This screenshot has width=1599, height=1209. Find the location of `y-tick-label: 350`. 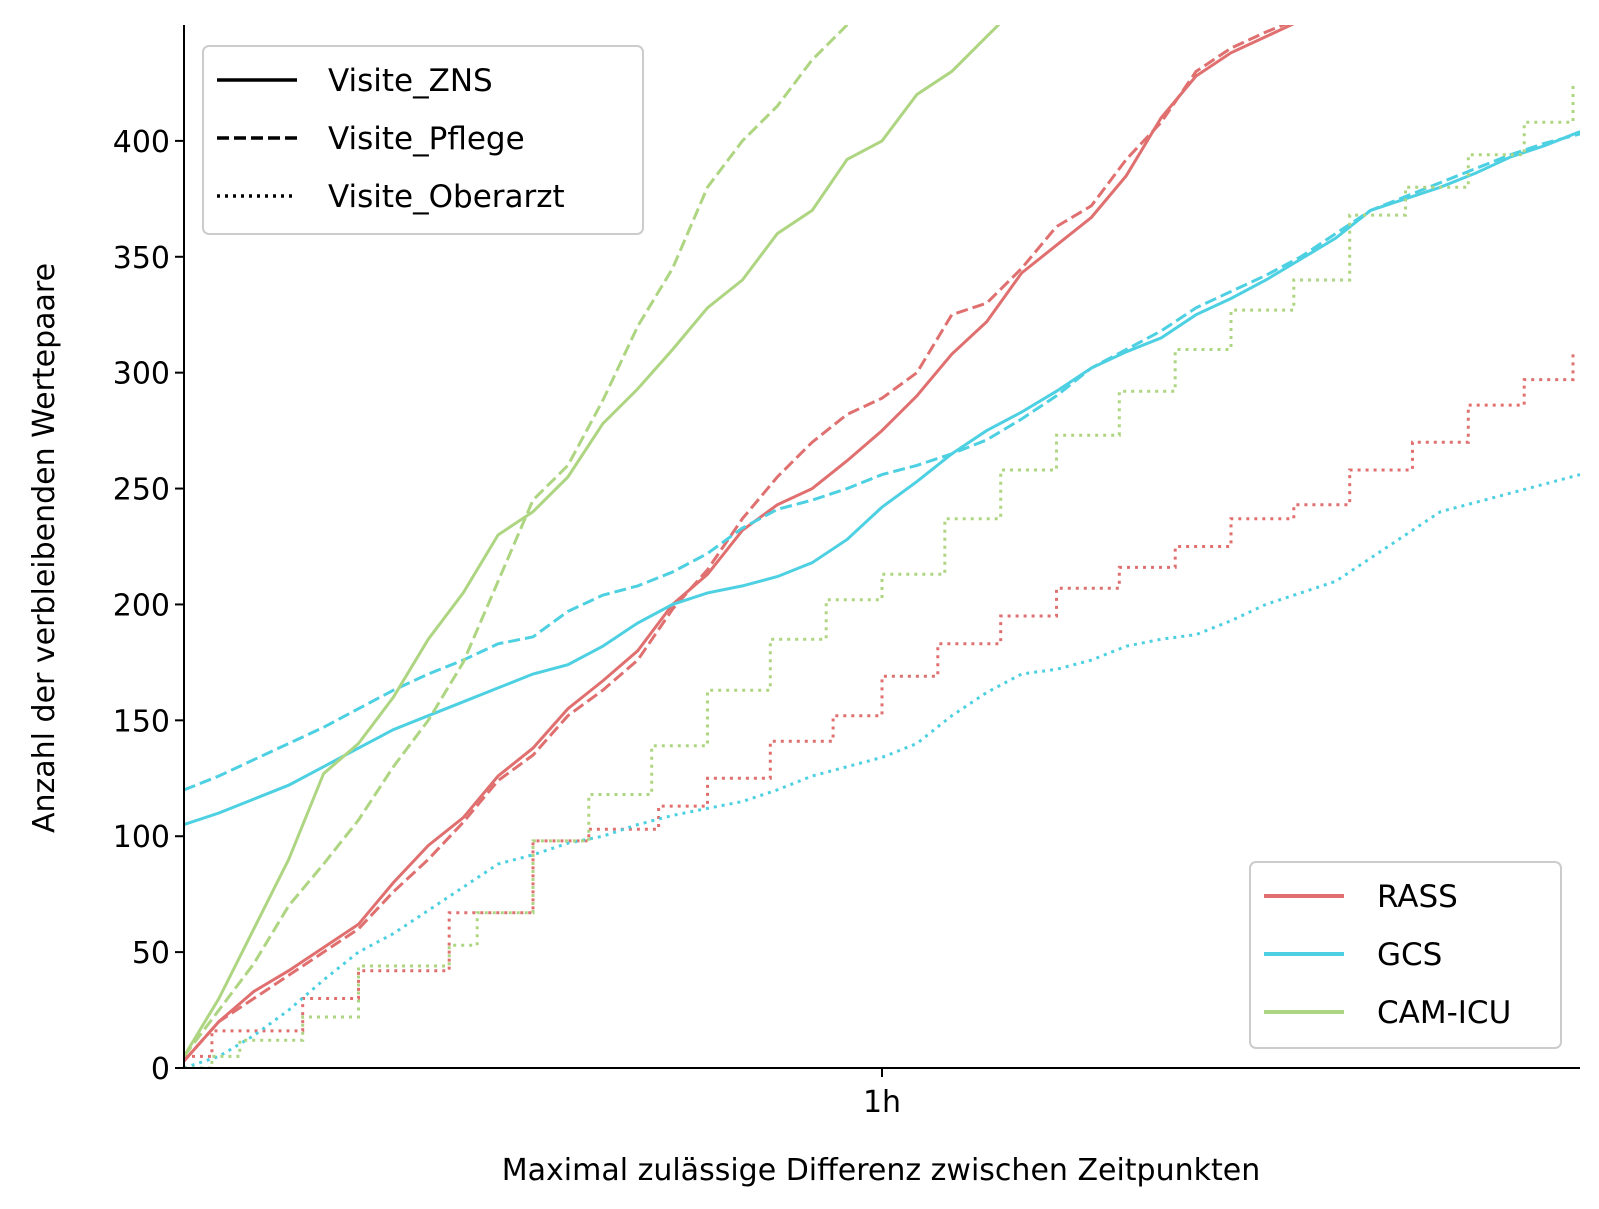

y-tick-label: 350 is located at coordinates (141, 258).